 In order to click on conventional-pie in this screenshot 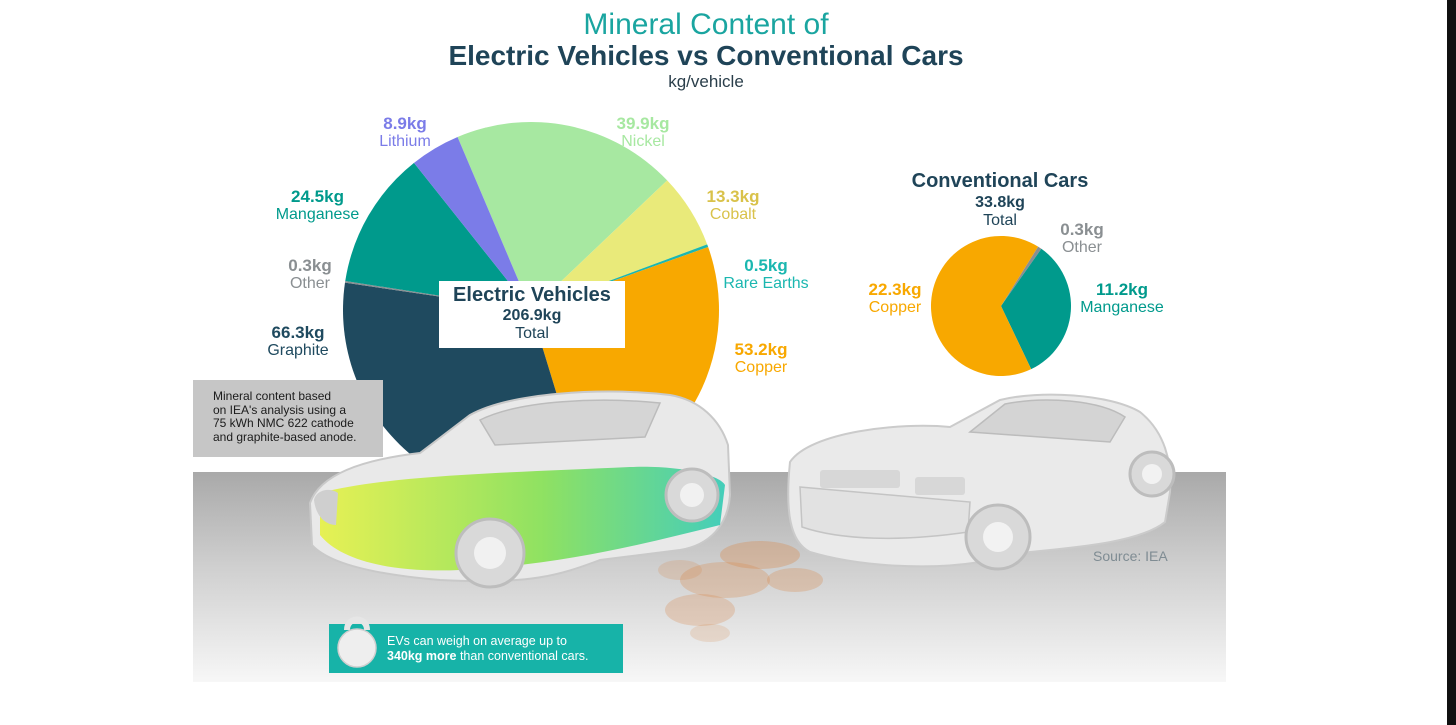, I will do `click(1000, 306)`.